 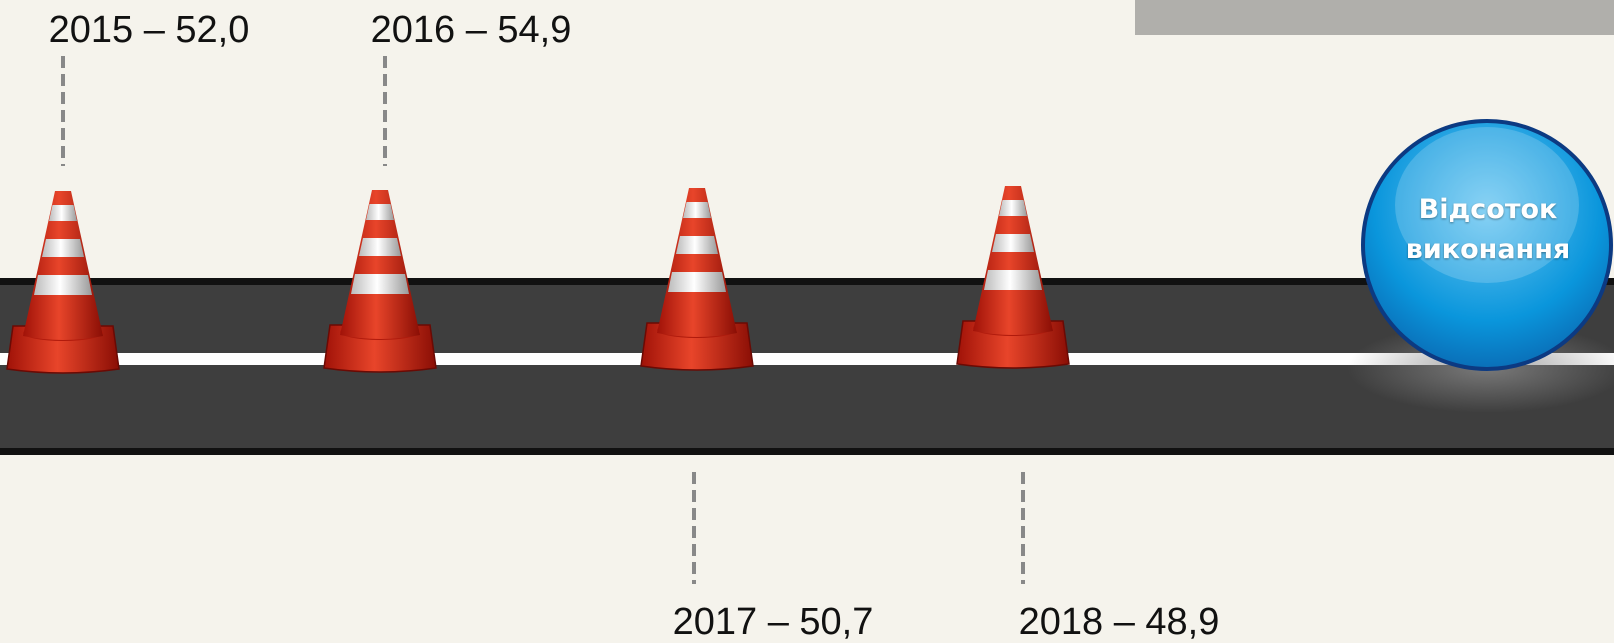 What do you see at coordinates (773, 622) in the screenshot?
I see `milestone-label: 2017 – 50,7` at bounding box center [773, 622].